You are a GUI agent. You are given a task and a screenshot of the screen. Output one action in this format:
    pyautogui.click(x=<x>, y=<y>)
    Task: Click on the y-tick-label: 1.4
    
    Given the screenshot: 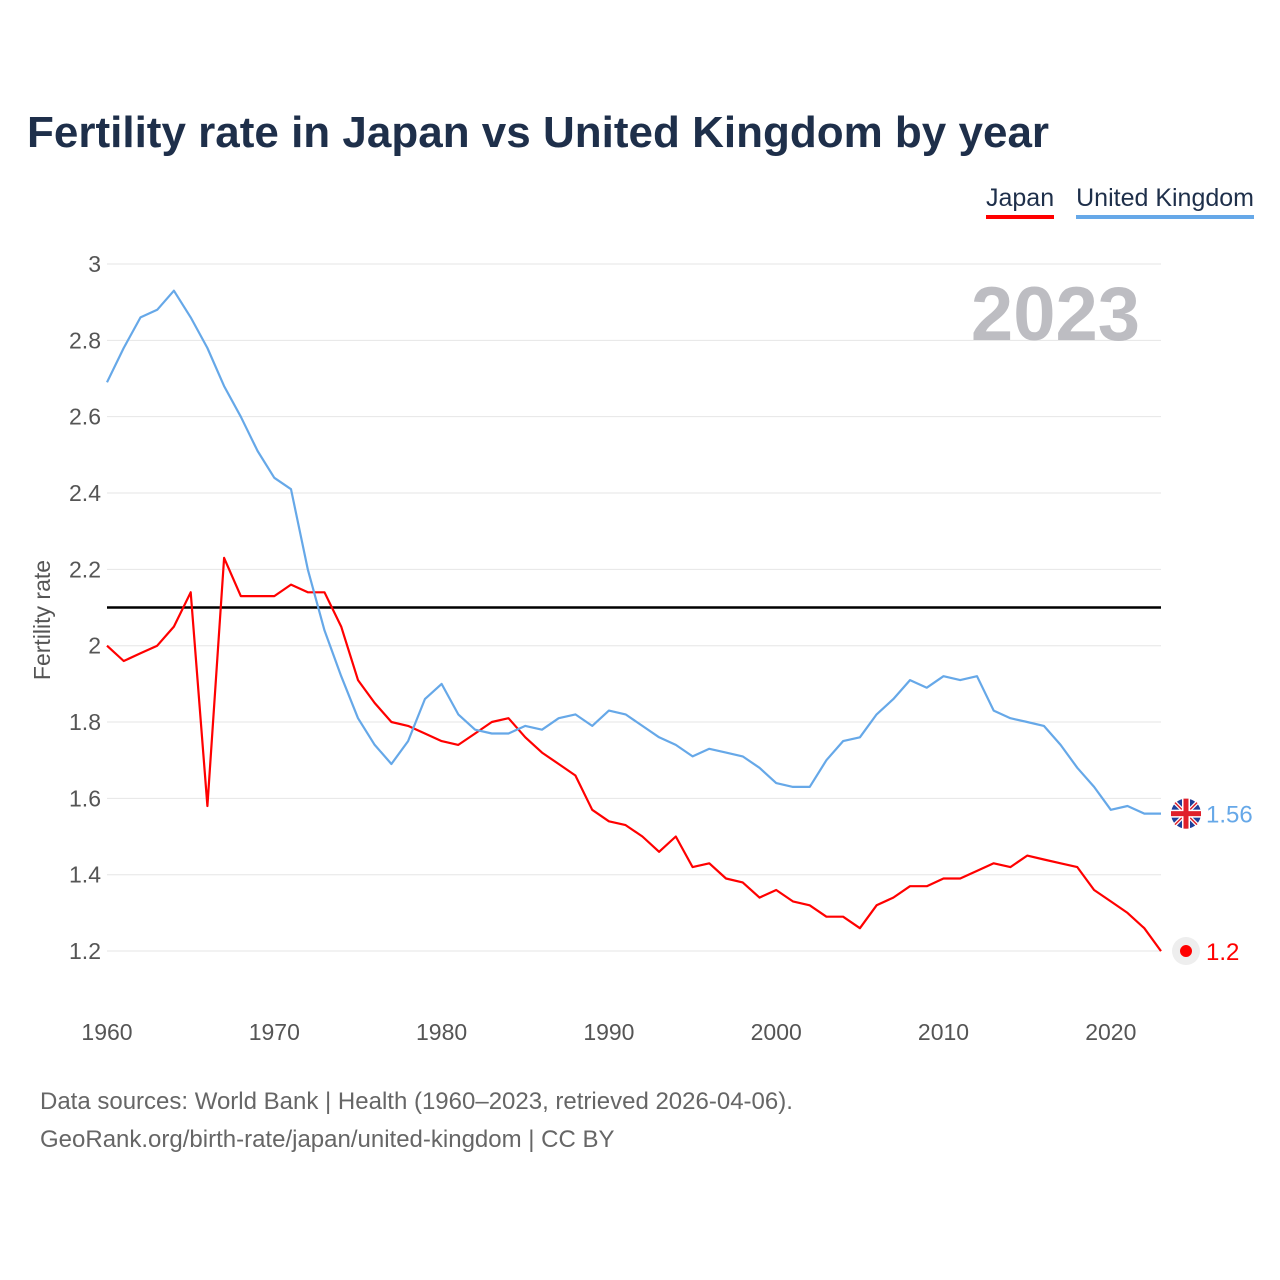 What is the action you would take?
    pyautogui.click(x=85, y=875)
    